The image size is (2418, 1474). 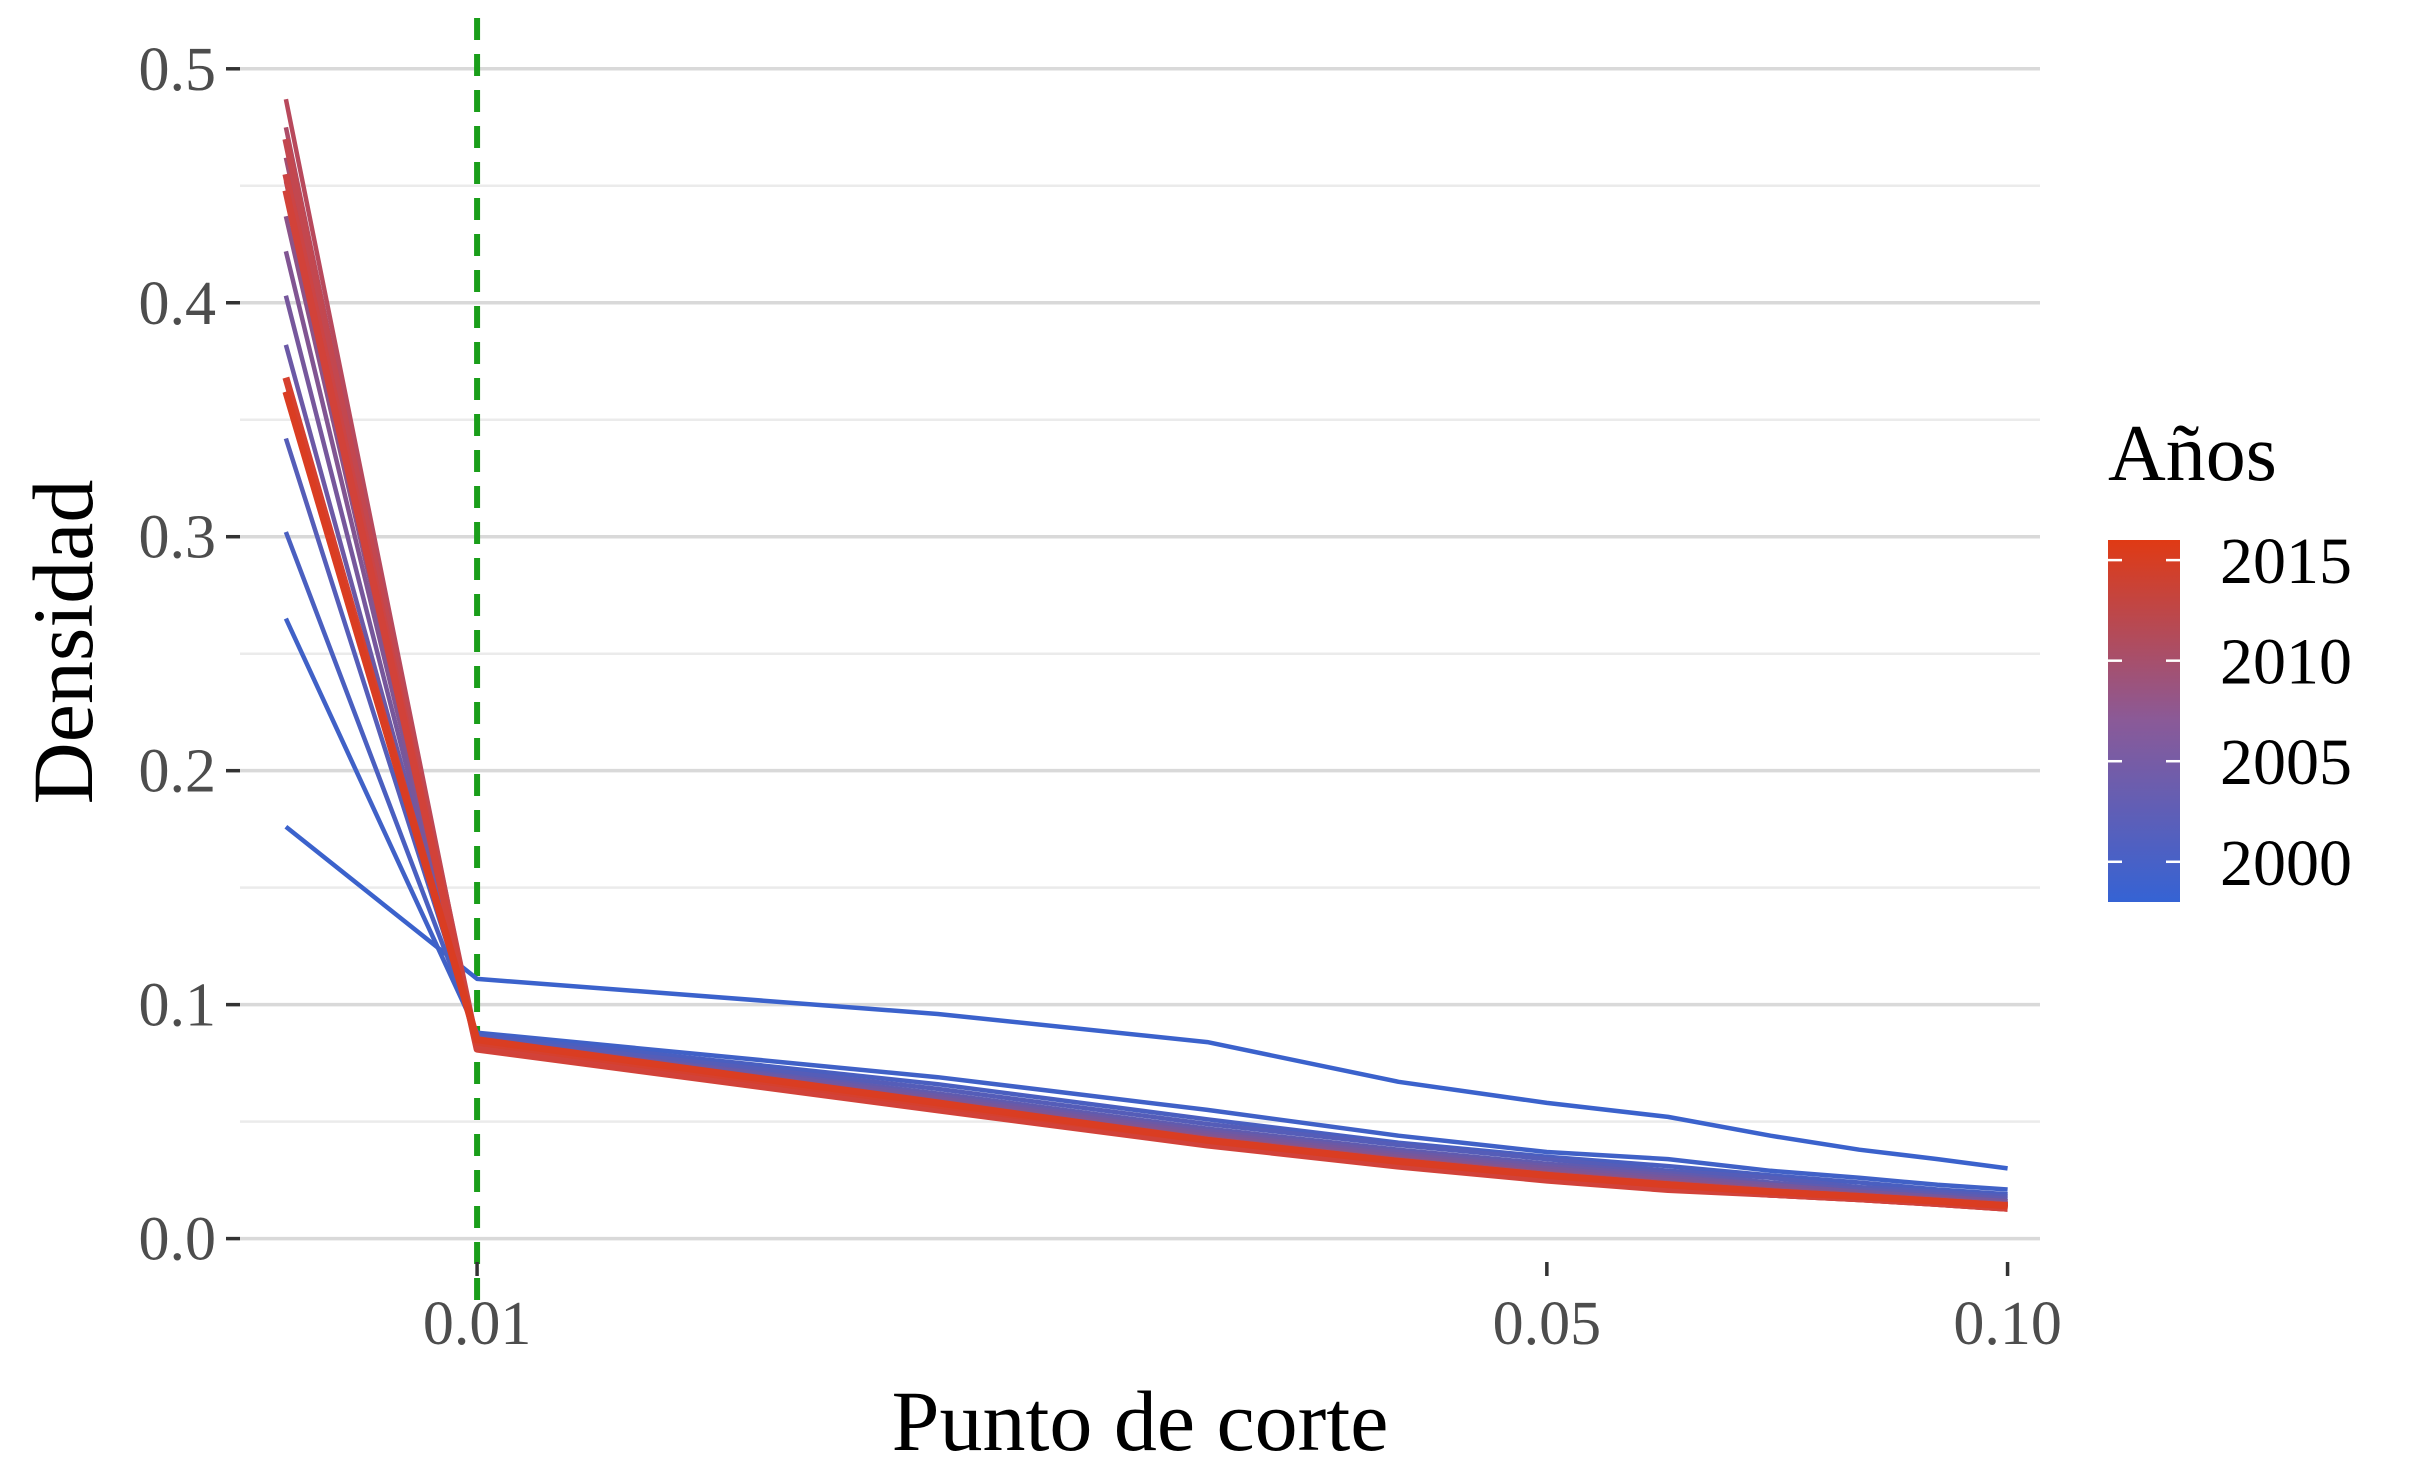 What do you see at coordinates (2144, 721) in the screenshot?
I see `legend-colorbar` at bounding box center [2144, 721].